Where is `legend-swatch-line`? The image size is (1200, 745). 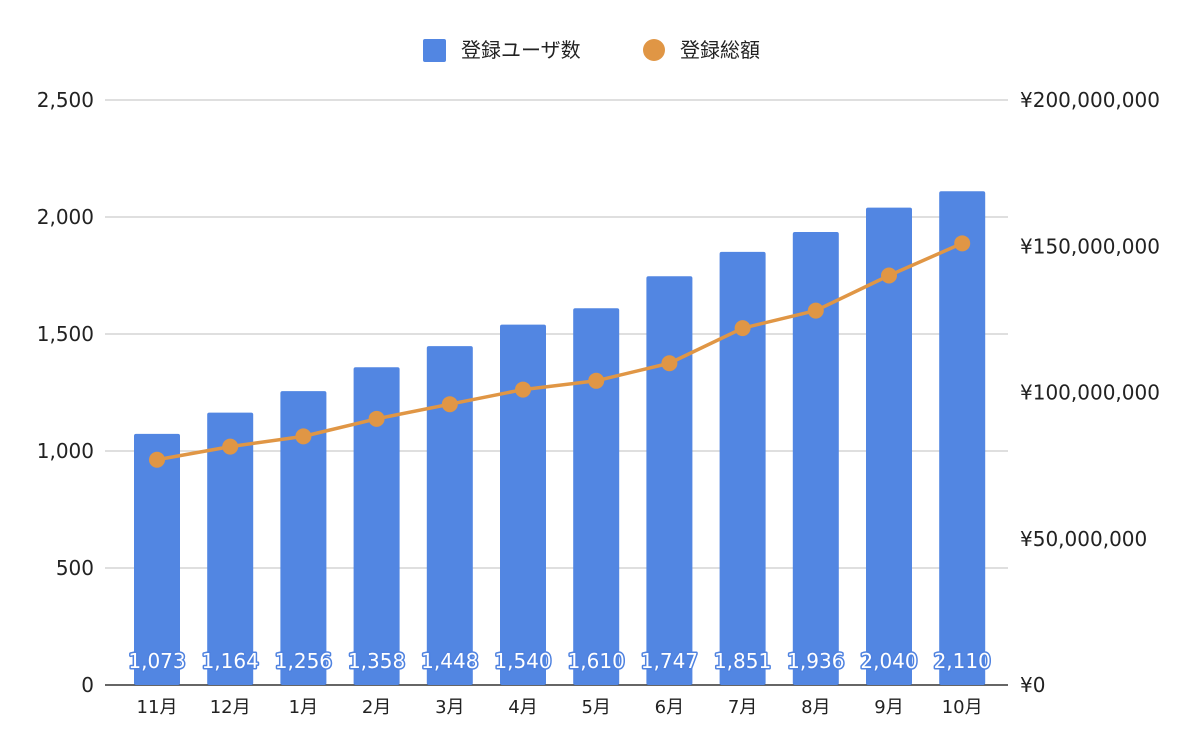 legend-swatch-line is located at coordinates (654, 50).